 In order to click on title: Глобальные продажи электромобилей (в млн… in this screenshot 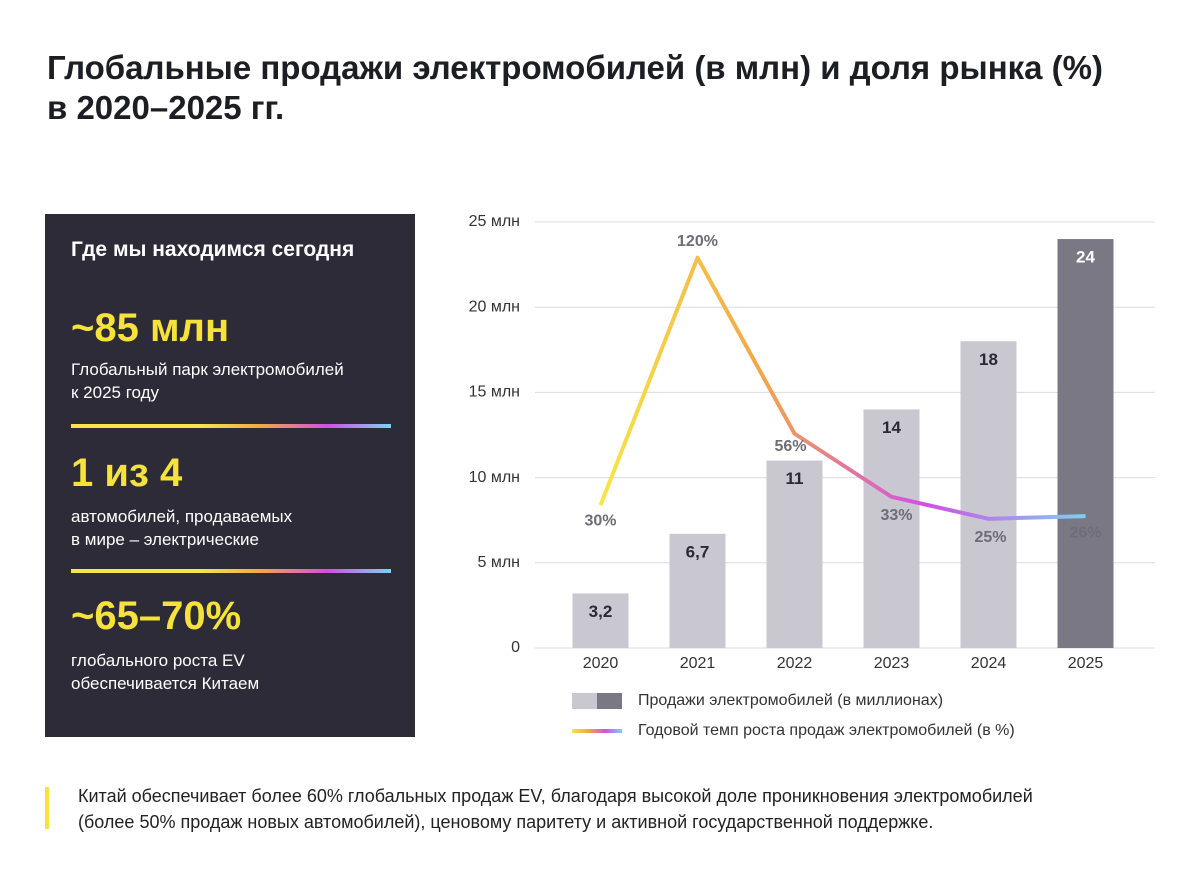, I will do `click(575, 88)`.